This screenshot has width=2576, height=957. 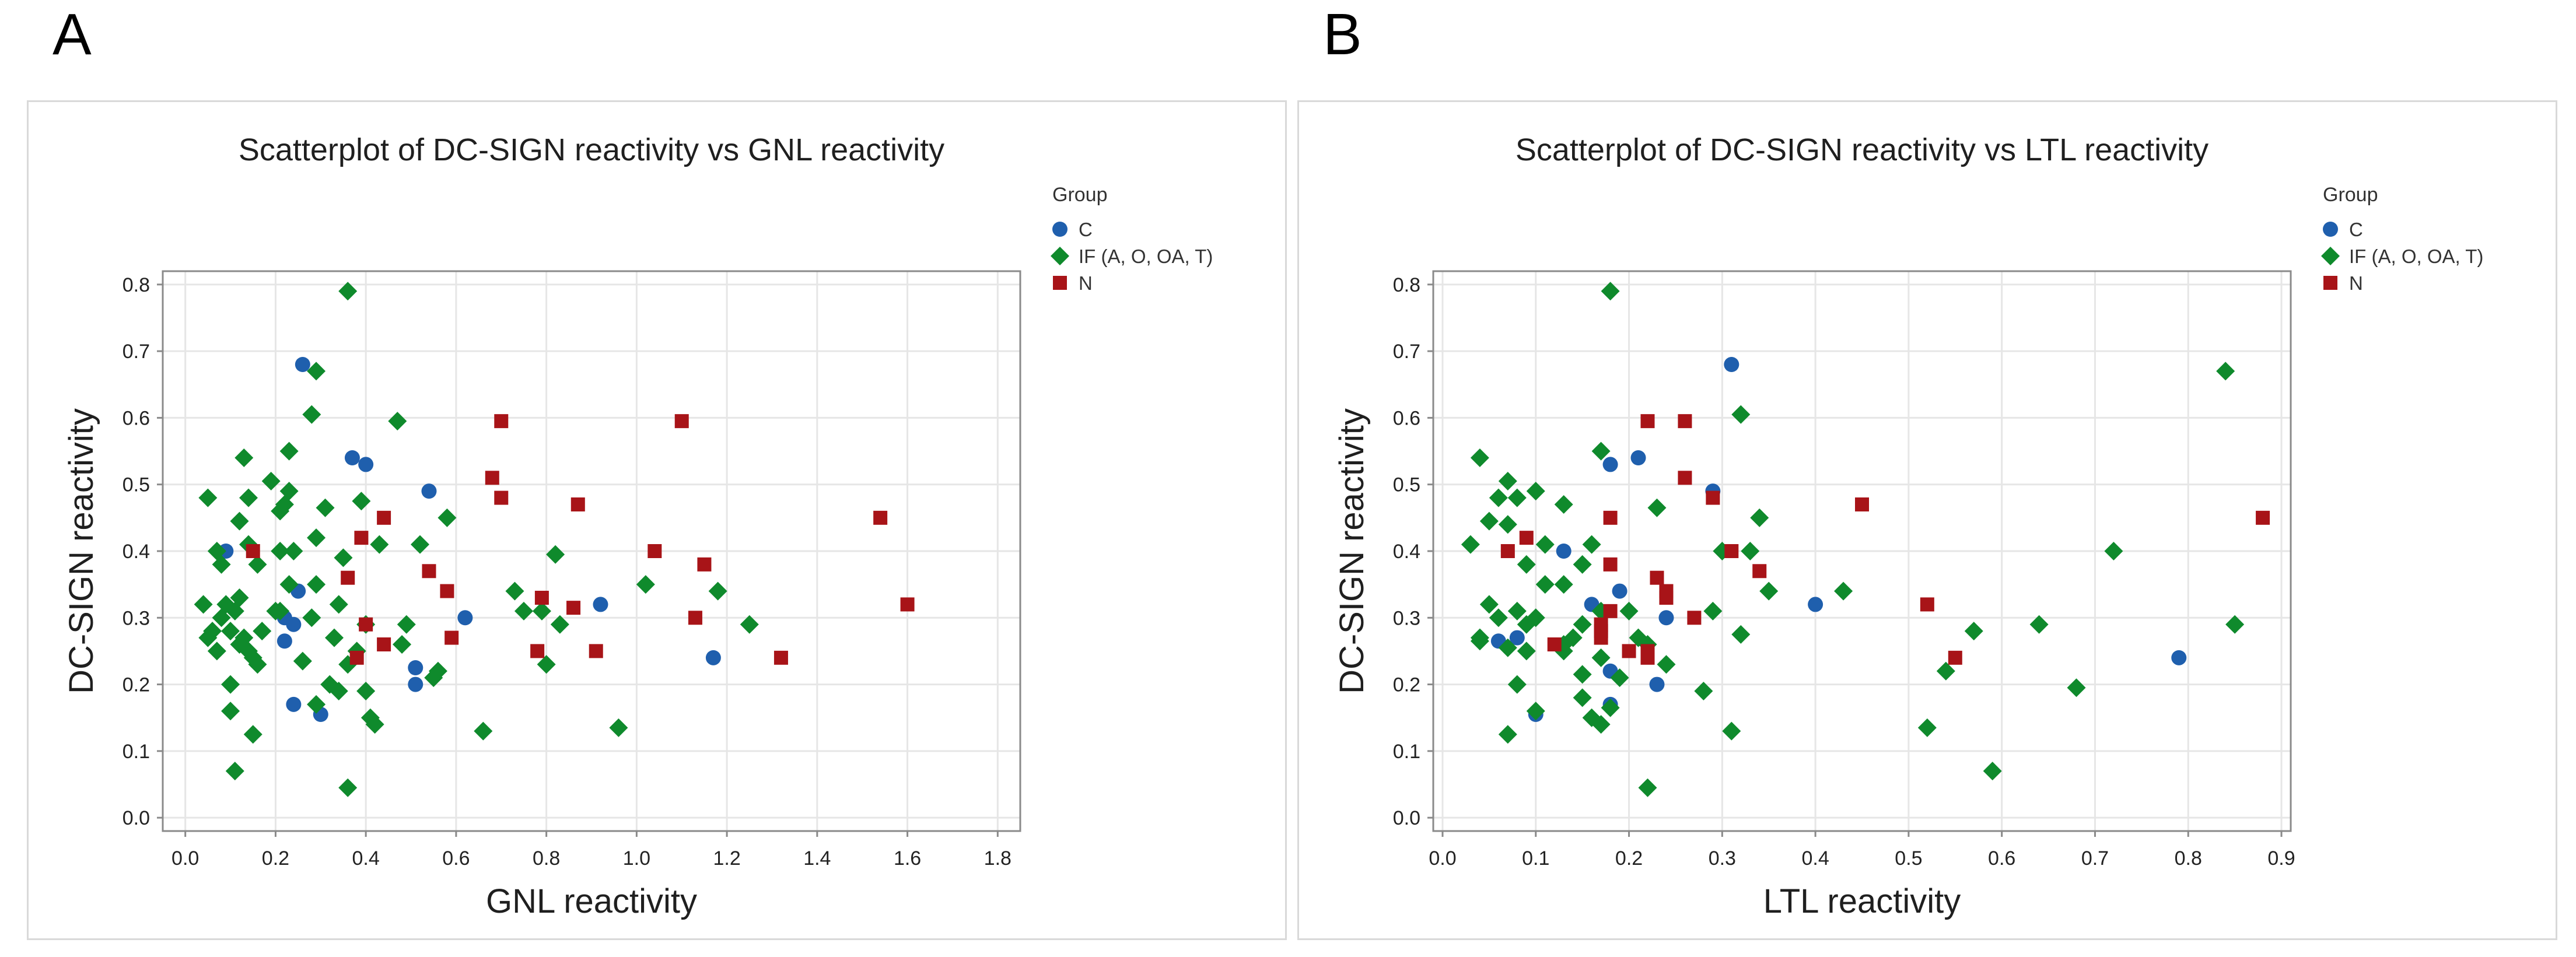 What do you see at coordinates (1060, 283) in the screenshot?
I see `legend-marker-square` at bounding box center [1060, 283].